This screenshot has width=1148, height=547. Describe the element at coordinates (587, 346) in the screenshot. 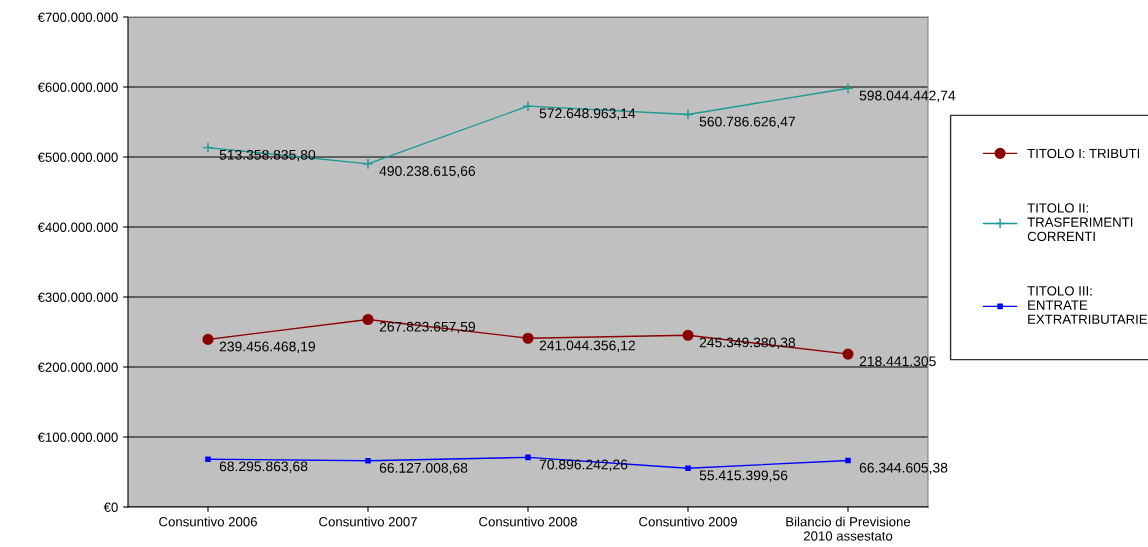

I see `data-label: 241.044.356,12` at that location.